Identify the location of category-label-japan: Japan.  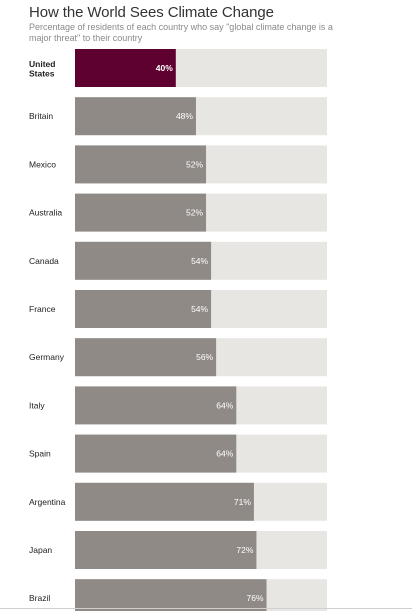
(40, 550).